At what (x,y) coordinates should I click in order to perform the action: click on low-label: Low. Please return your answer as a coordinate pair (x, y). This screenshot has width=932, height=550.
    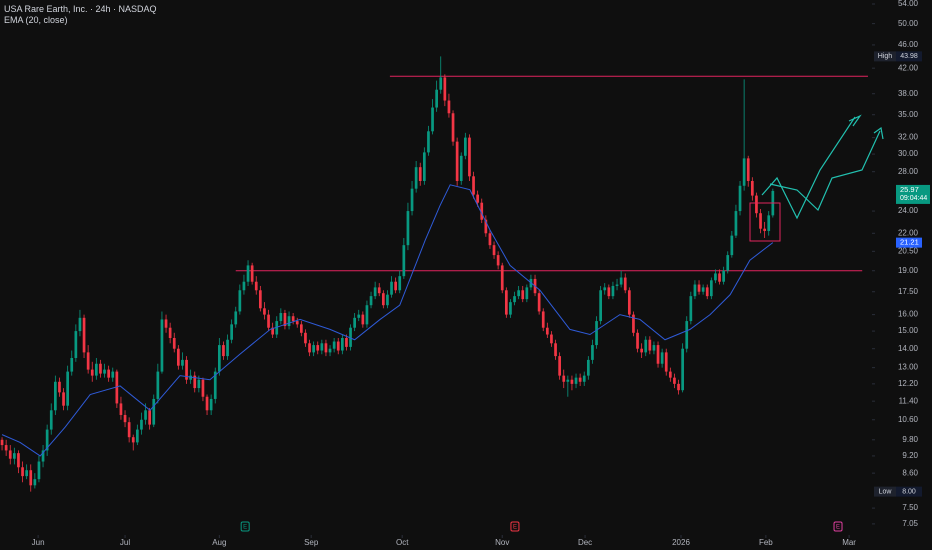
    Looking at the image, I should click on (886, 491).